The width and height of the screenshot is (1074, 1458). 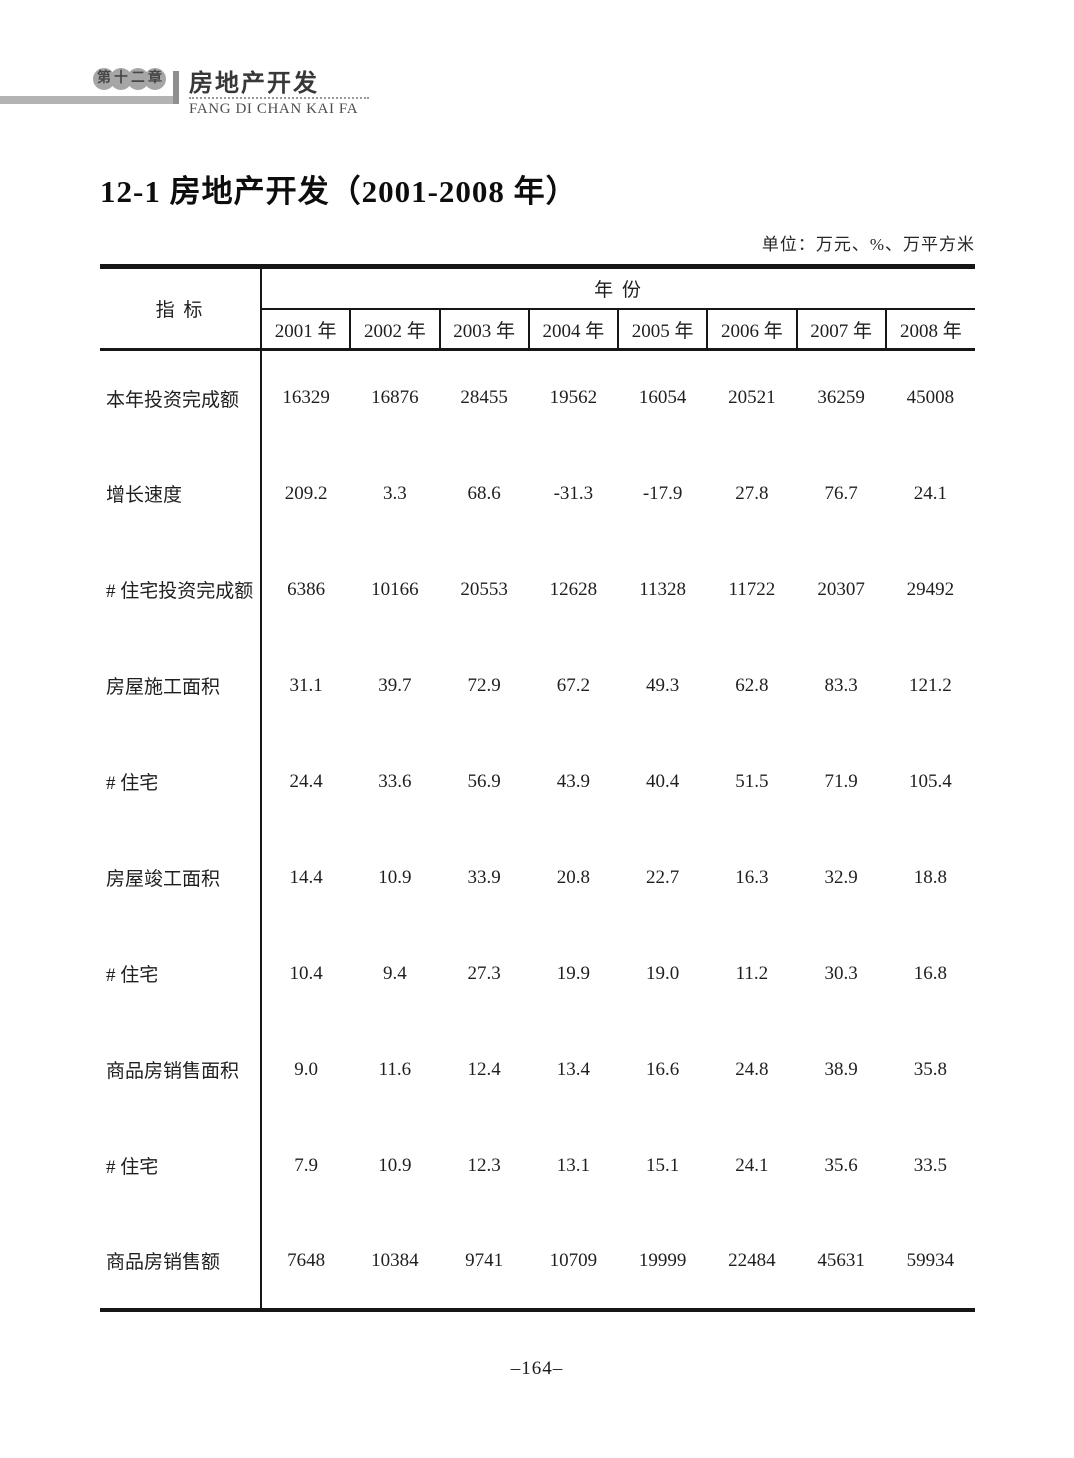 What do you see at coordinates (181, 685) in the screenshot?
I see `indicator-label: 房屋施工面积` at bounding box center [181, 685].